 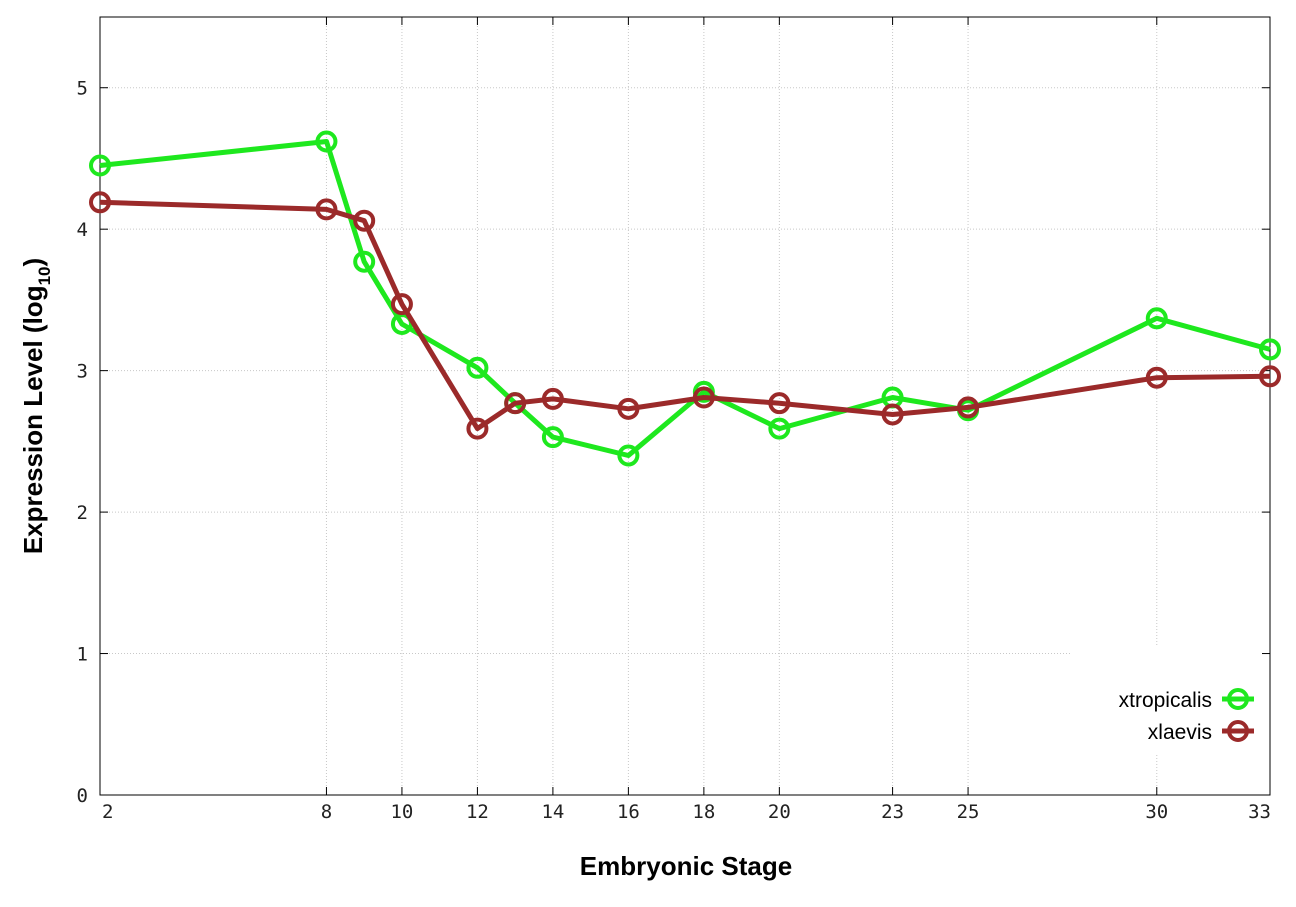 What do you see at coordinates (1180, 732) in the screenshot?
I see `legend-label-xlaevis: xlaevis` at bounding box center [1180, 732].